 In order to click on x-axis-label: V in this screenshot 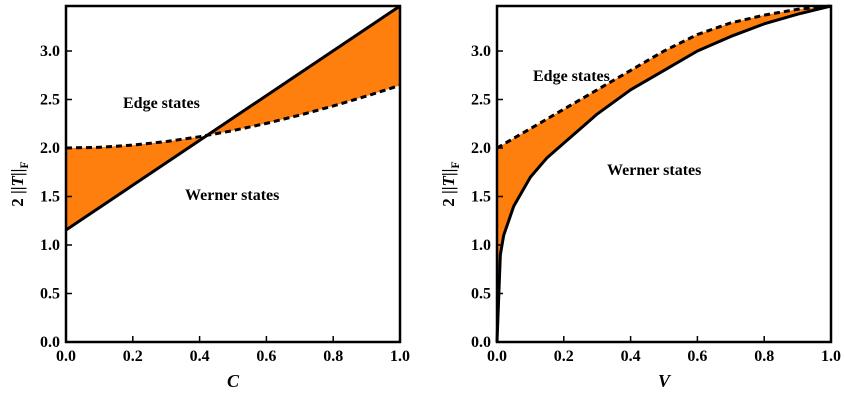, I will do `click(665, 381)`.